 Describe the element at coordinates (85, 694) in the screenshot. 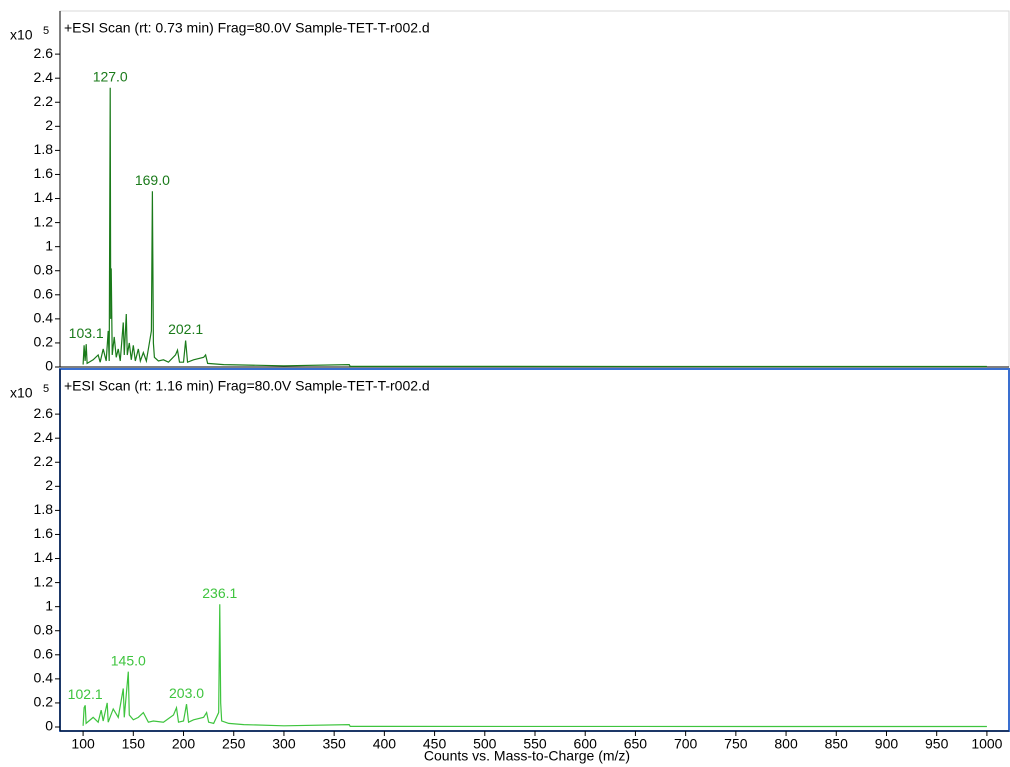

I see `peak-label: 102.1` at that location.